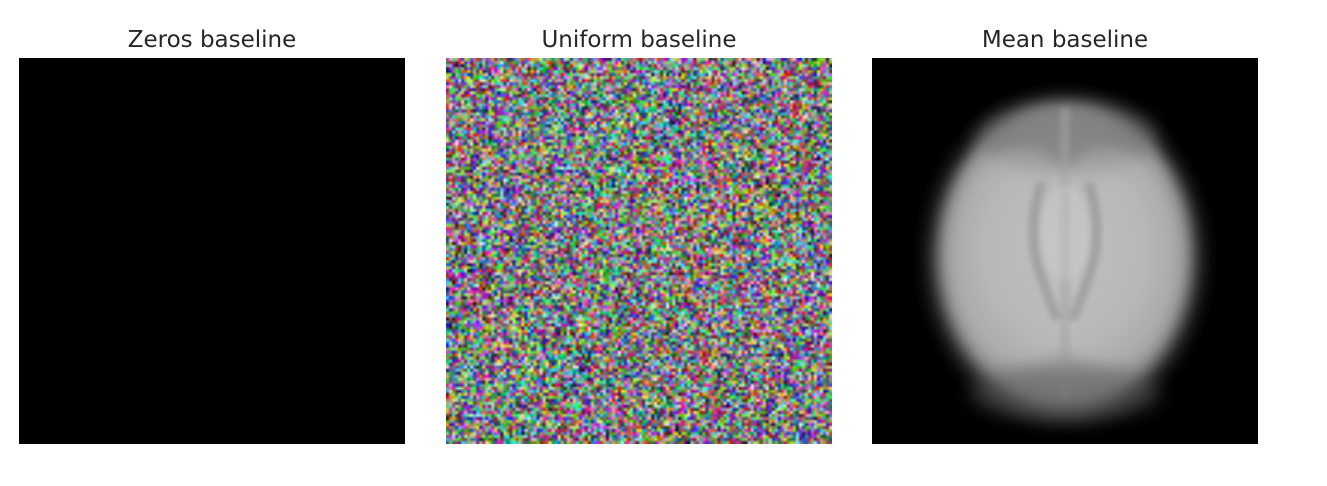 This screenshot has width=1327, height=486. I want to click on panel-title: Mean baseline, so click(1065, 40).